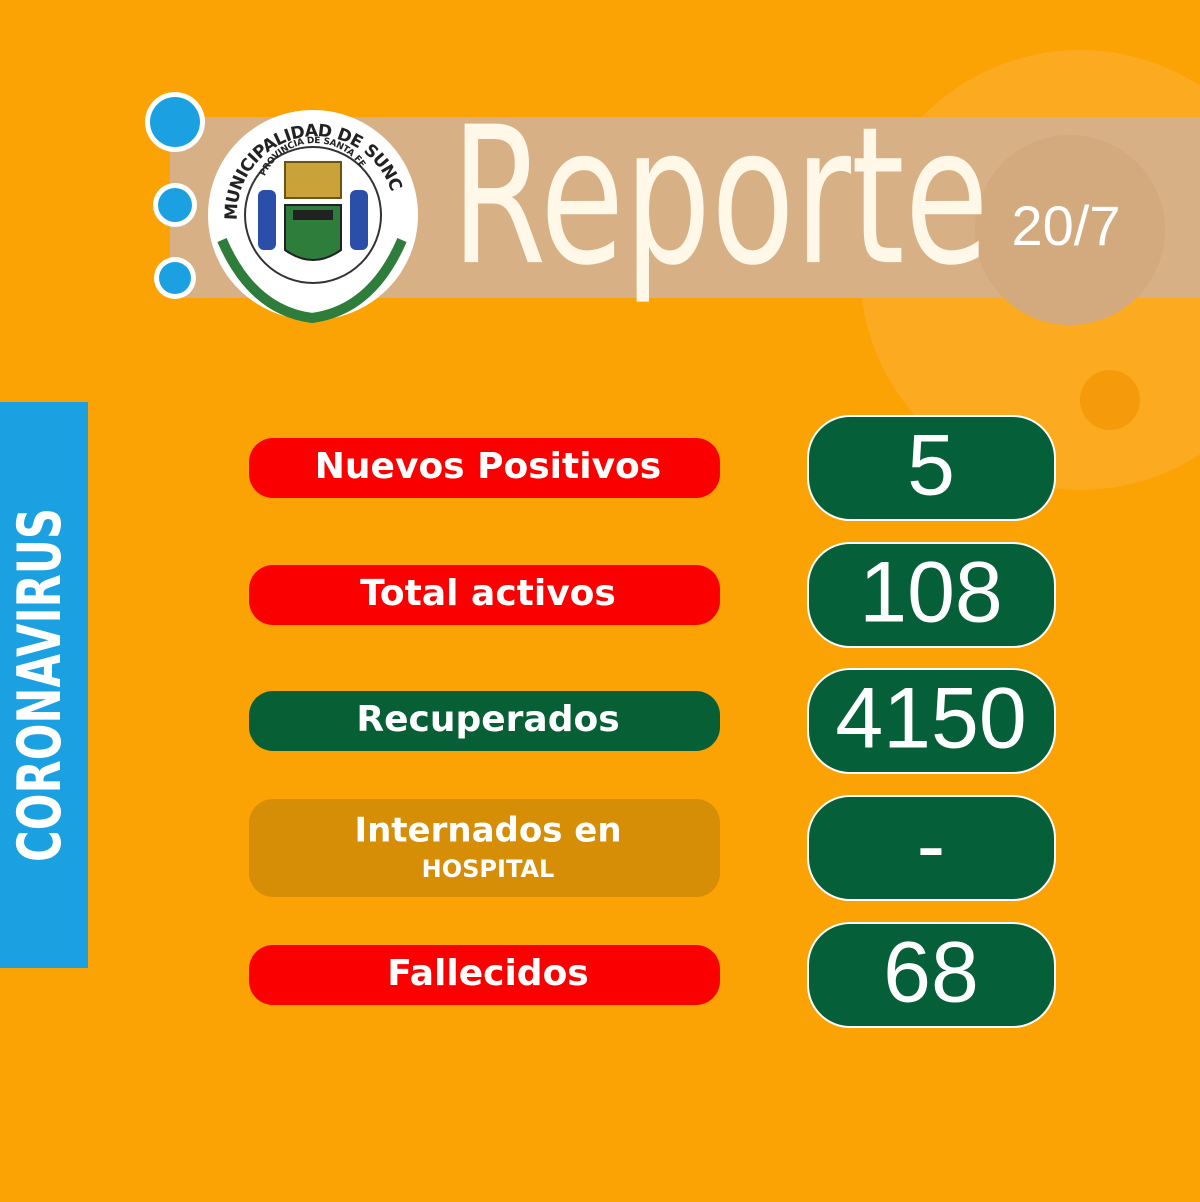 This screenshot has height=1202, width=1200. I want to click on logo-ring, so click(313, 215).